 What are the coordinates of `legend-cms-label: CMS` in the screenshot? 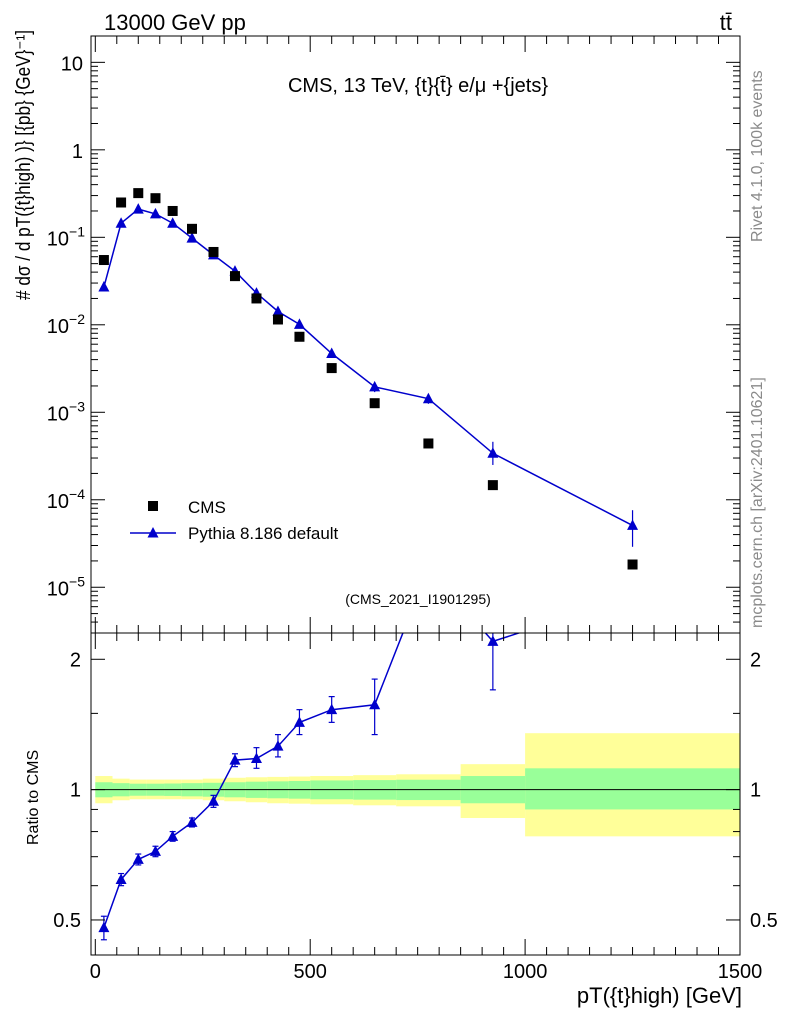 It's located at (207, 507).